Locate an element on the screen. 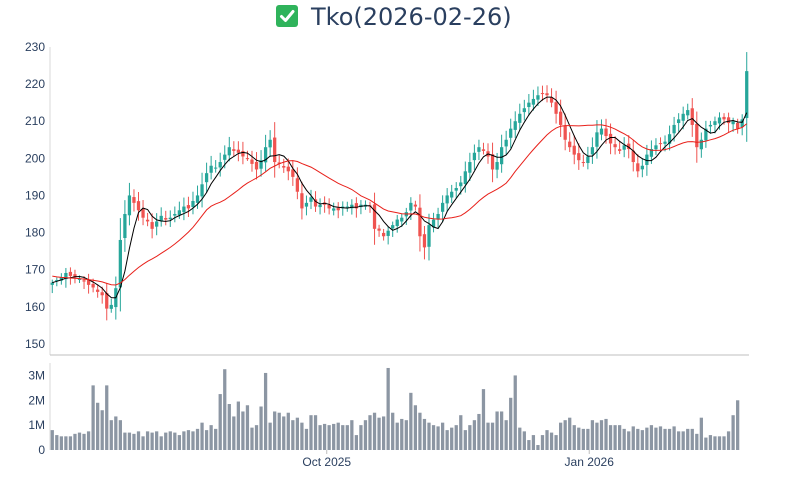  price-y-tick-label: 170 is located at coordinates (35, 270).